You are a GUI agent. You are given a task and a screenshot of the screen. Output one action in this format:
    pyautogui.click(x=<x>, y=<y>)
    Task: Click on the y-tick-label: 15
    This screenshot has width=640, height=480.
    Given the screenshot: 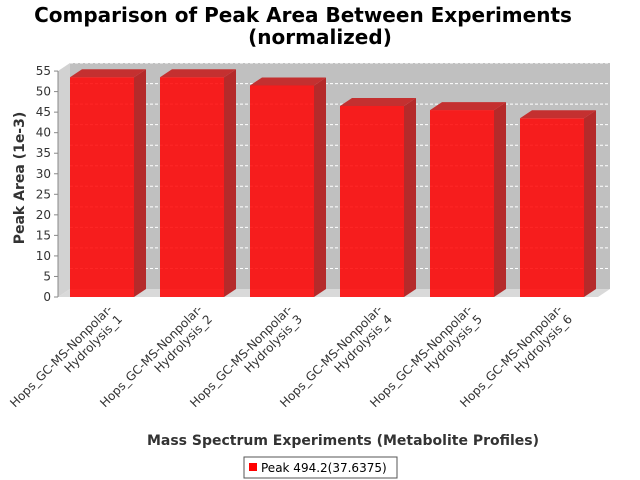 What is the action you would take?
    pyautogui.click(x=43, y=235)
    